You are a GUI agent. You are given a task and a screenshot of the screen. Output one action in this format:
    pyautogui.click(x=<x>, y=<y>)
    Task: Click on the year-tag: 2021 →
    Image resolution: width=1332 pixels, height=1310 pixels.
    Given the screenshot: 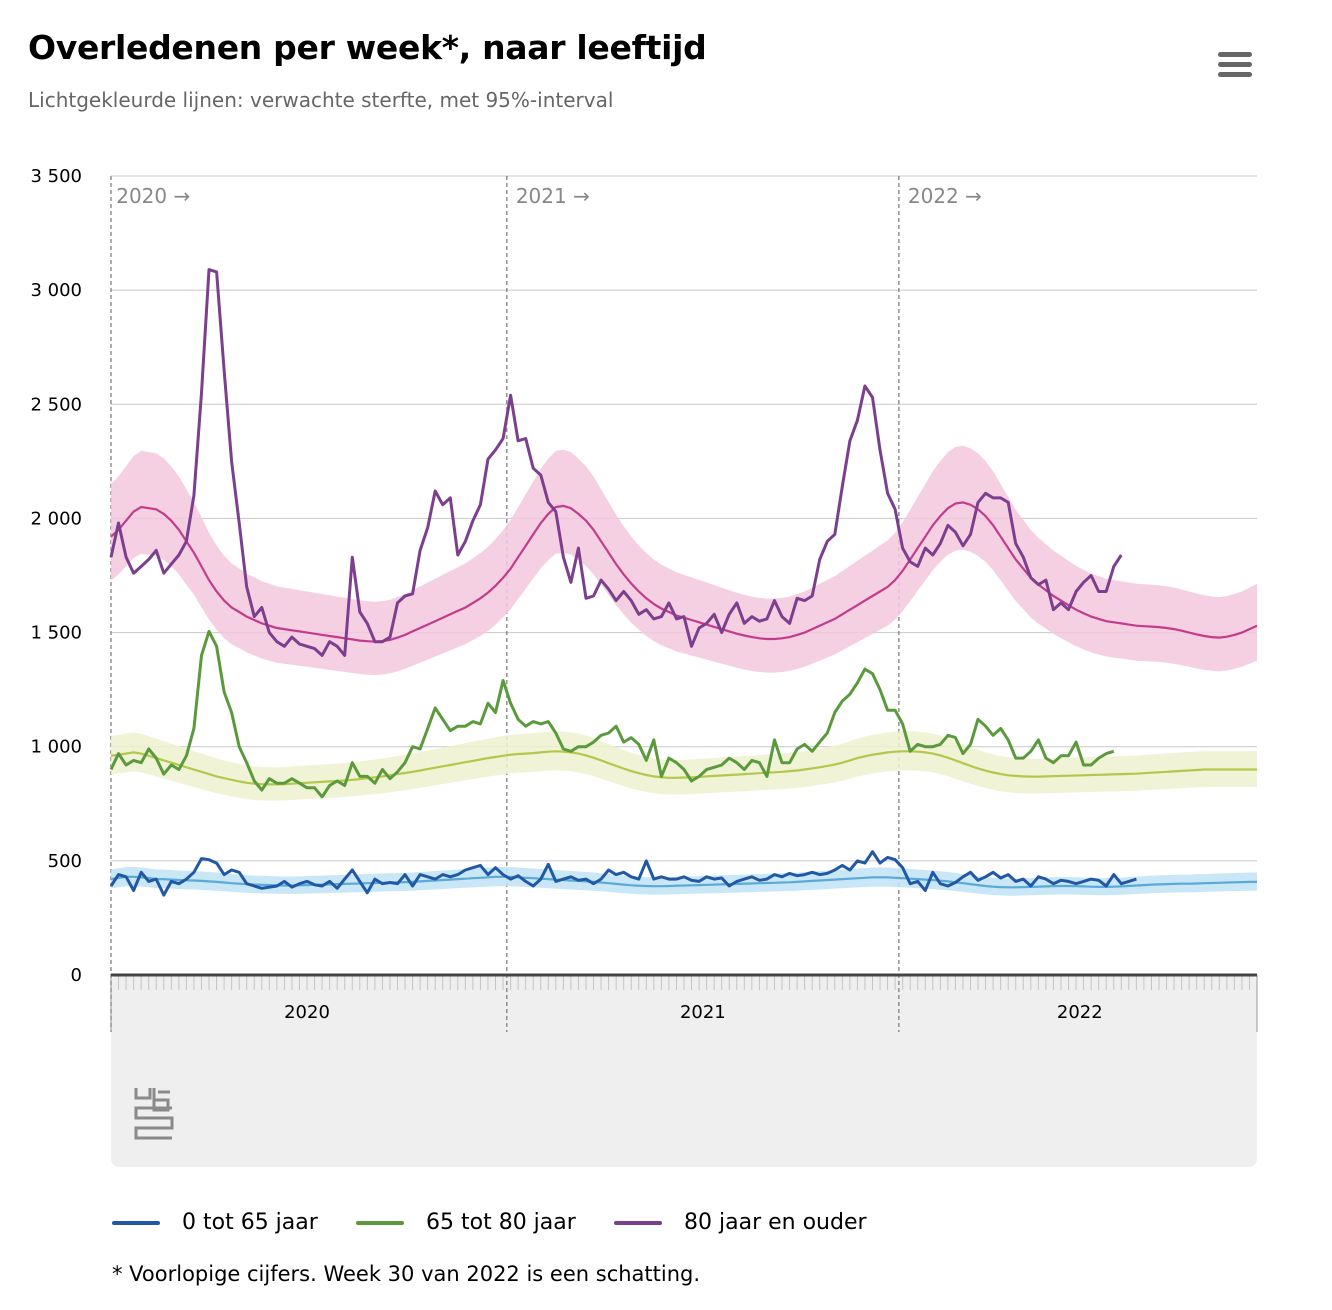 What is the action you would take?
    pyautogui.click(x=553, y=196)
    